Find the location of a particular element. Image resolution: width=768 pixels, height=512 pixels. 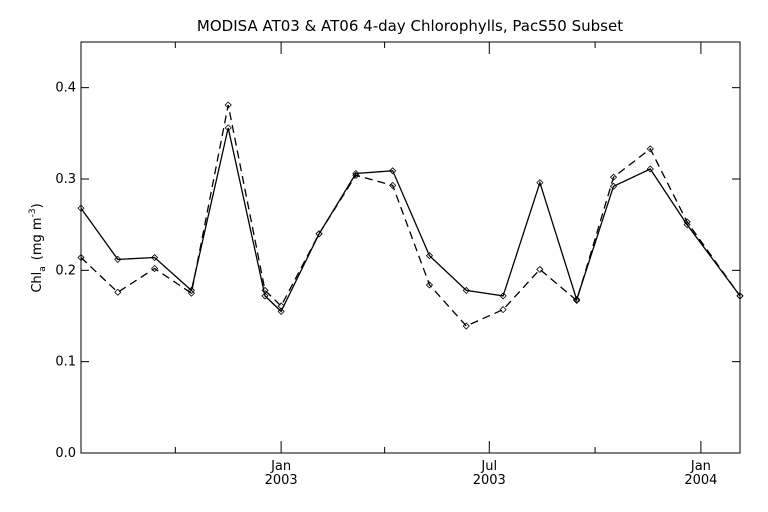

y-tick-label: 0.2 is located at coordinates (65, 270).